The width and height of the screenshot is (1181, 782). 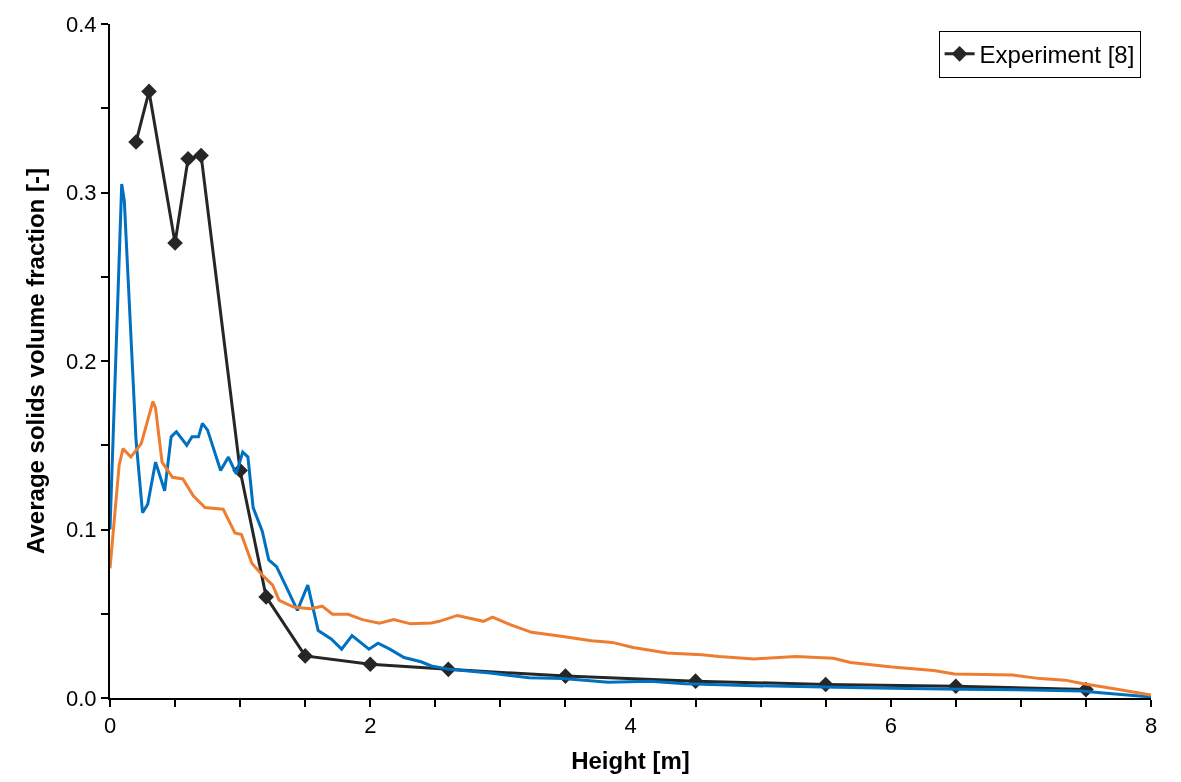 I want to click on y-tick-label: 0.1, so click(x=81, y=530).